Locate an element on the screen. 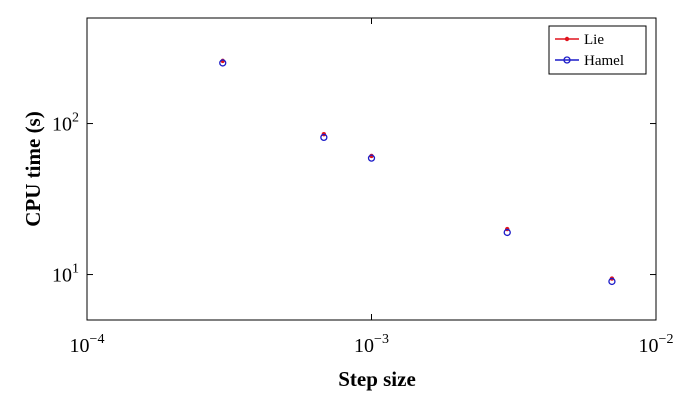  legend-label: Hamel is located at coordinates (604, 61).